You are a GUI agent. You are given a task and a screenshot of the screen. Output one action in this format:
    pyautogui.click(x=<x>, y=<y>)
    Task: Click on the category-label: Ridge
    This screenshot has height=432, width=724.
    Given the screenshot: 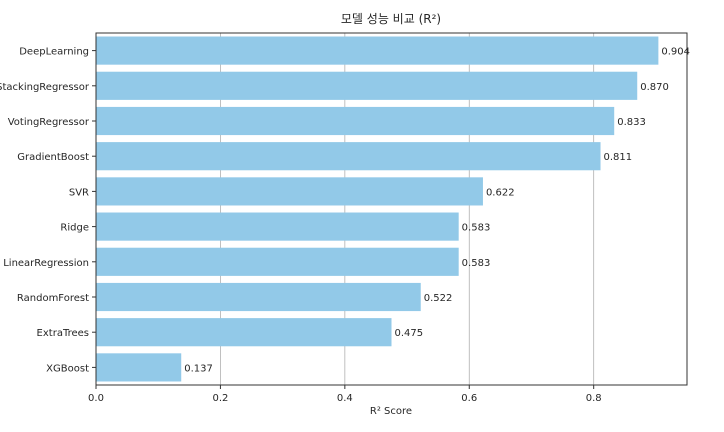 What is the action you would take?
    pyautogui.click(x=74, y=228)
    